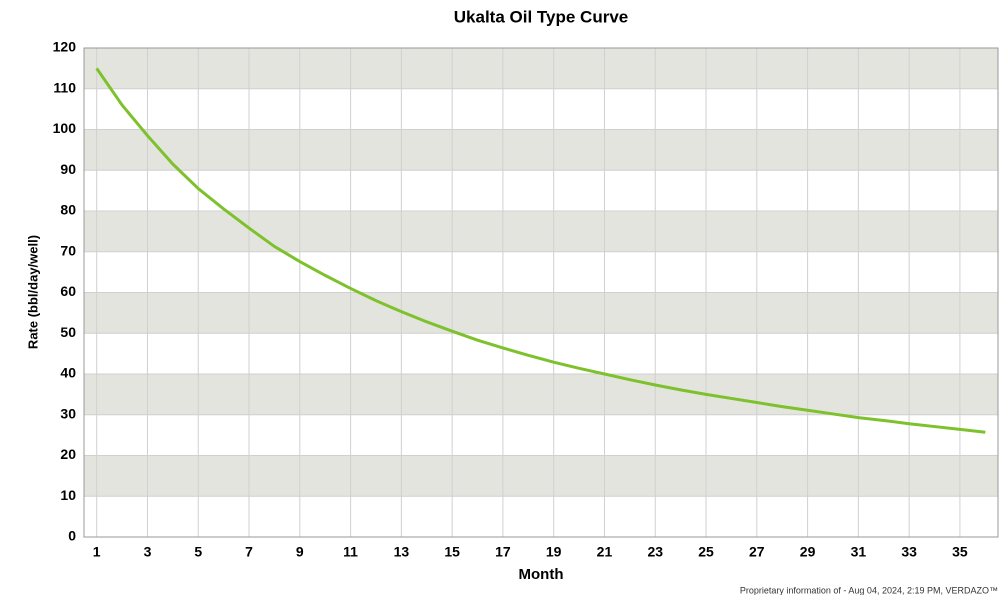 The height and width of the screenshot is (600, 1001). I want to click on x-tick-label: 13, so click(402, 552).